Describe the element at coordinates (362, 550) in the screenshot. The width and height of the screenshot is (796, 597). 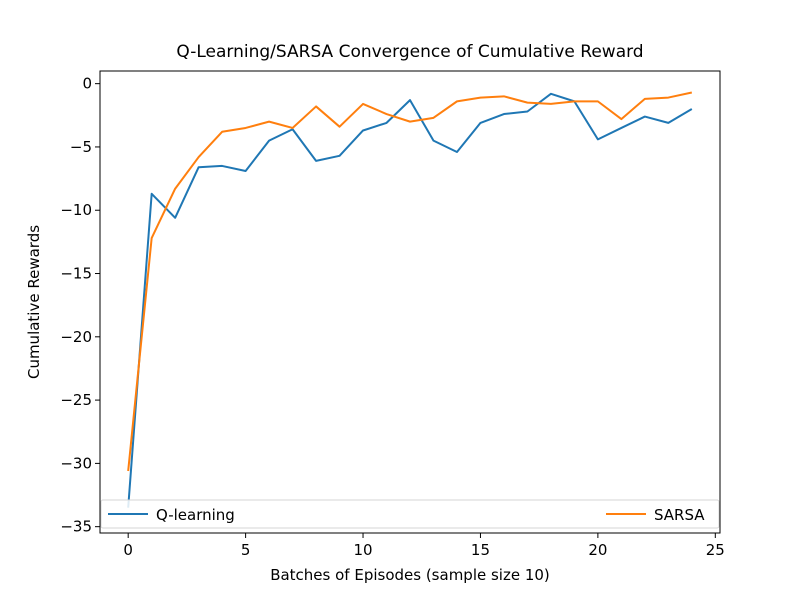
I see `x-tick-label: 10` at that location.